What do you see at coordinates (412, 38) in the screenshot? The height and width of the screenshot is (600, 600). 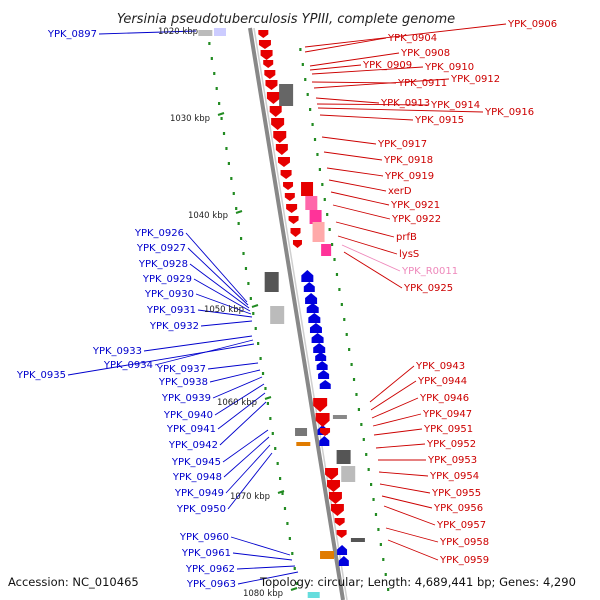 I see `gene-label-right: YPK_0904` at bounding box center [412, 38].